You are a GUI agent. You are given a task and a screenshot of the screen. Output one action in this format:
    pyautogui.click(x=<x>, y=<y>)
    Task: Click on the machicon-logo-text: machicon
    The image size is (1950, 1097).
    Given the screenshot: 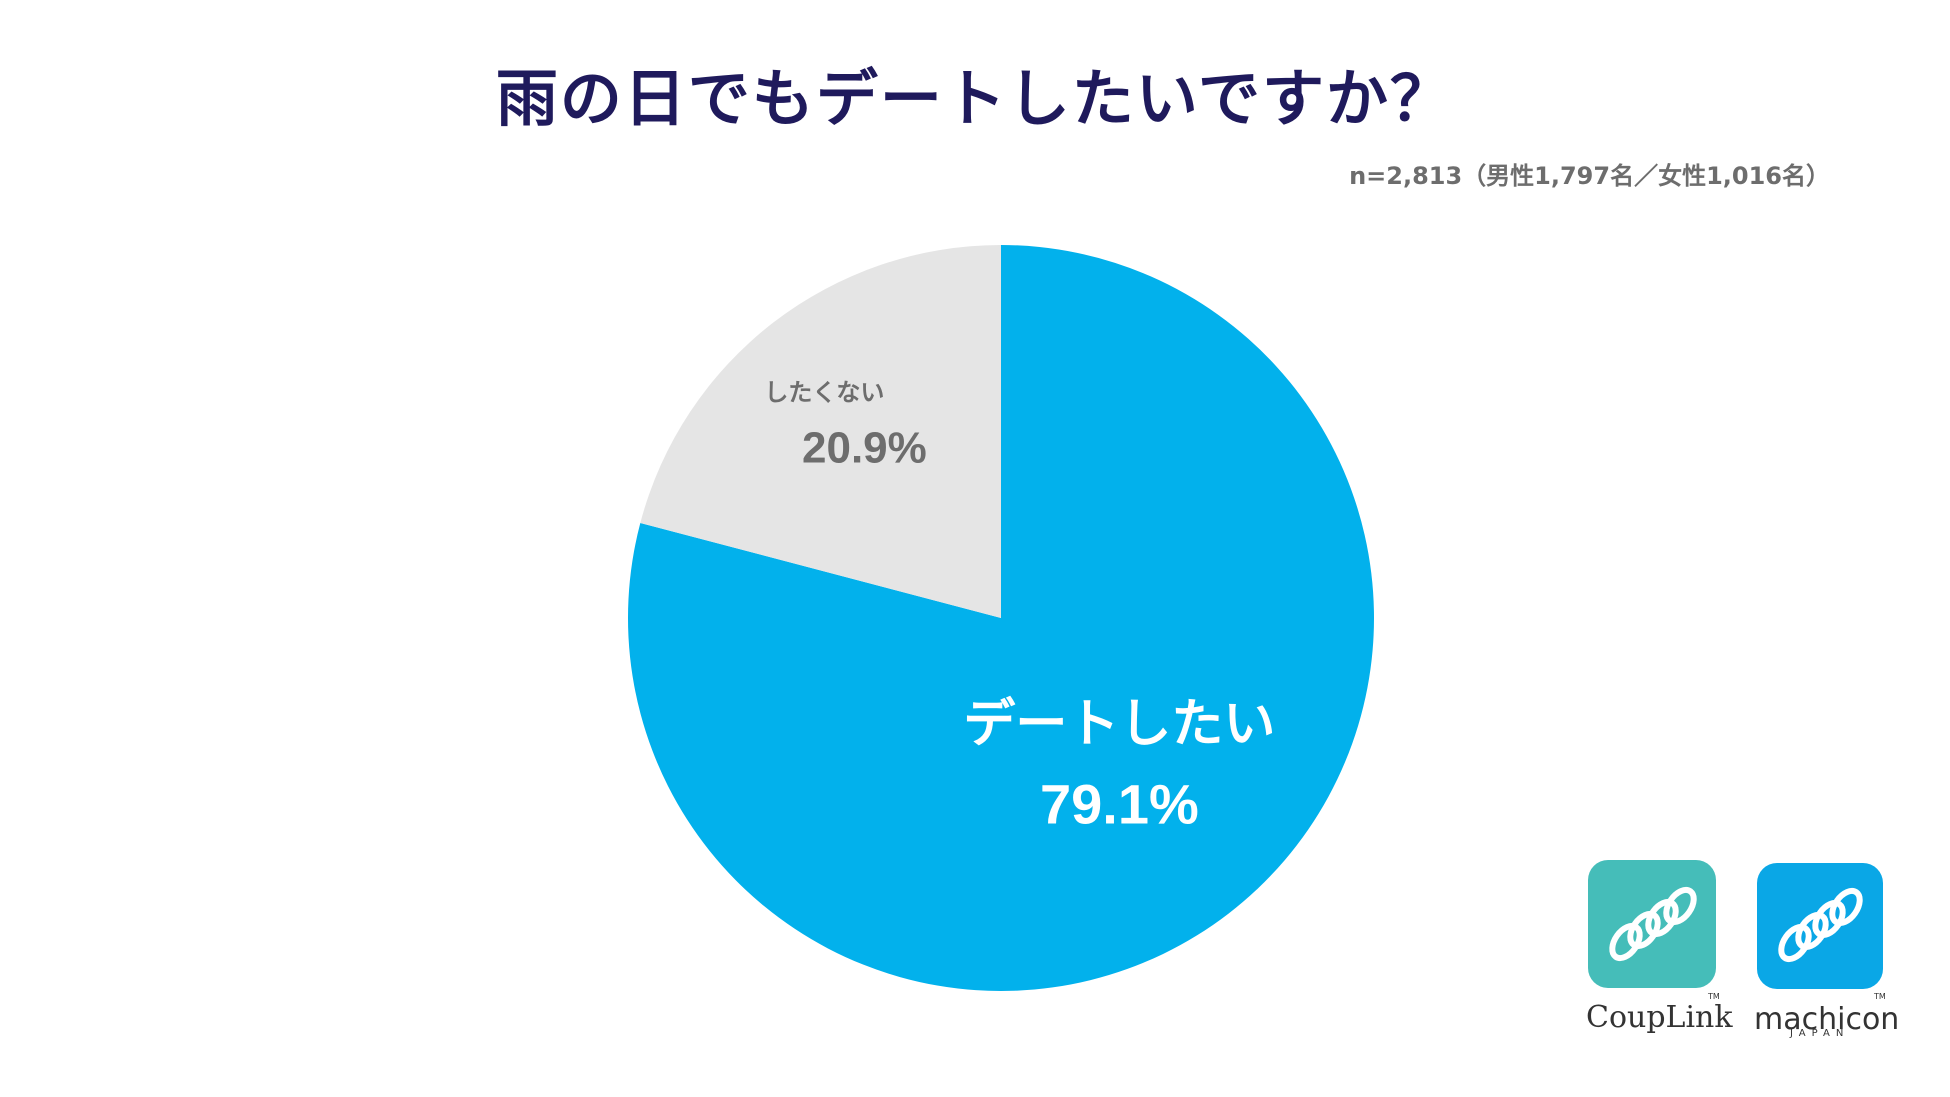 What is the action you would take?
    pyautogui.click(x=1827, y=1019)
    